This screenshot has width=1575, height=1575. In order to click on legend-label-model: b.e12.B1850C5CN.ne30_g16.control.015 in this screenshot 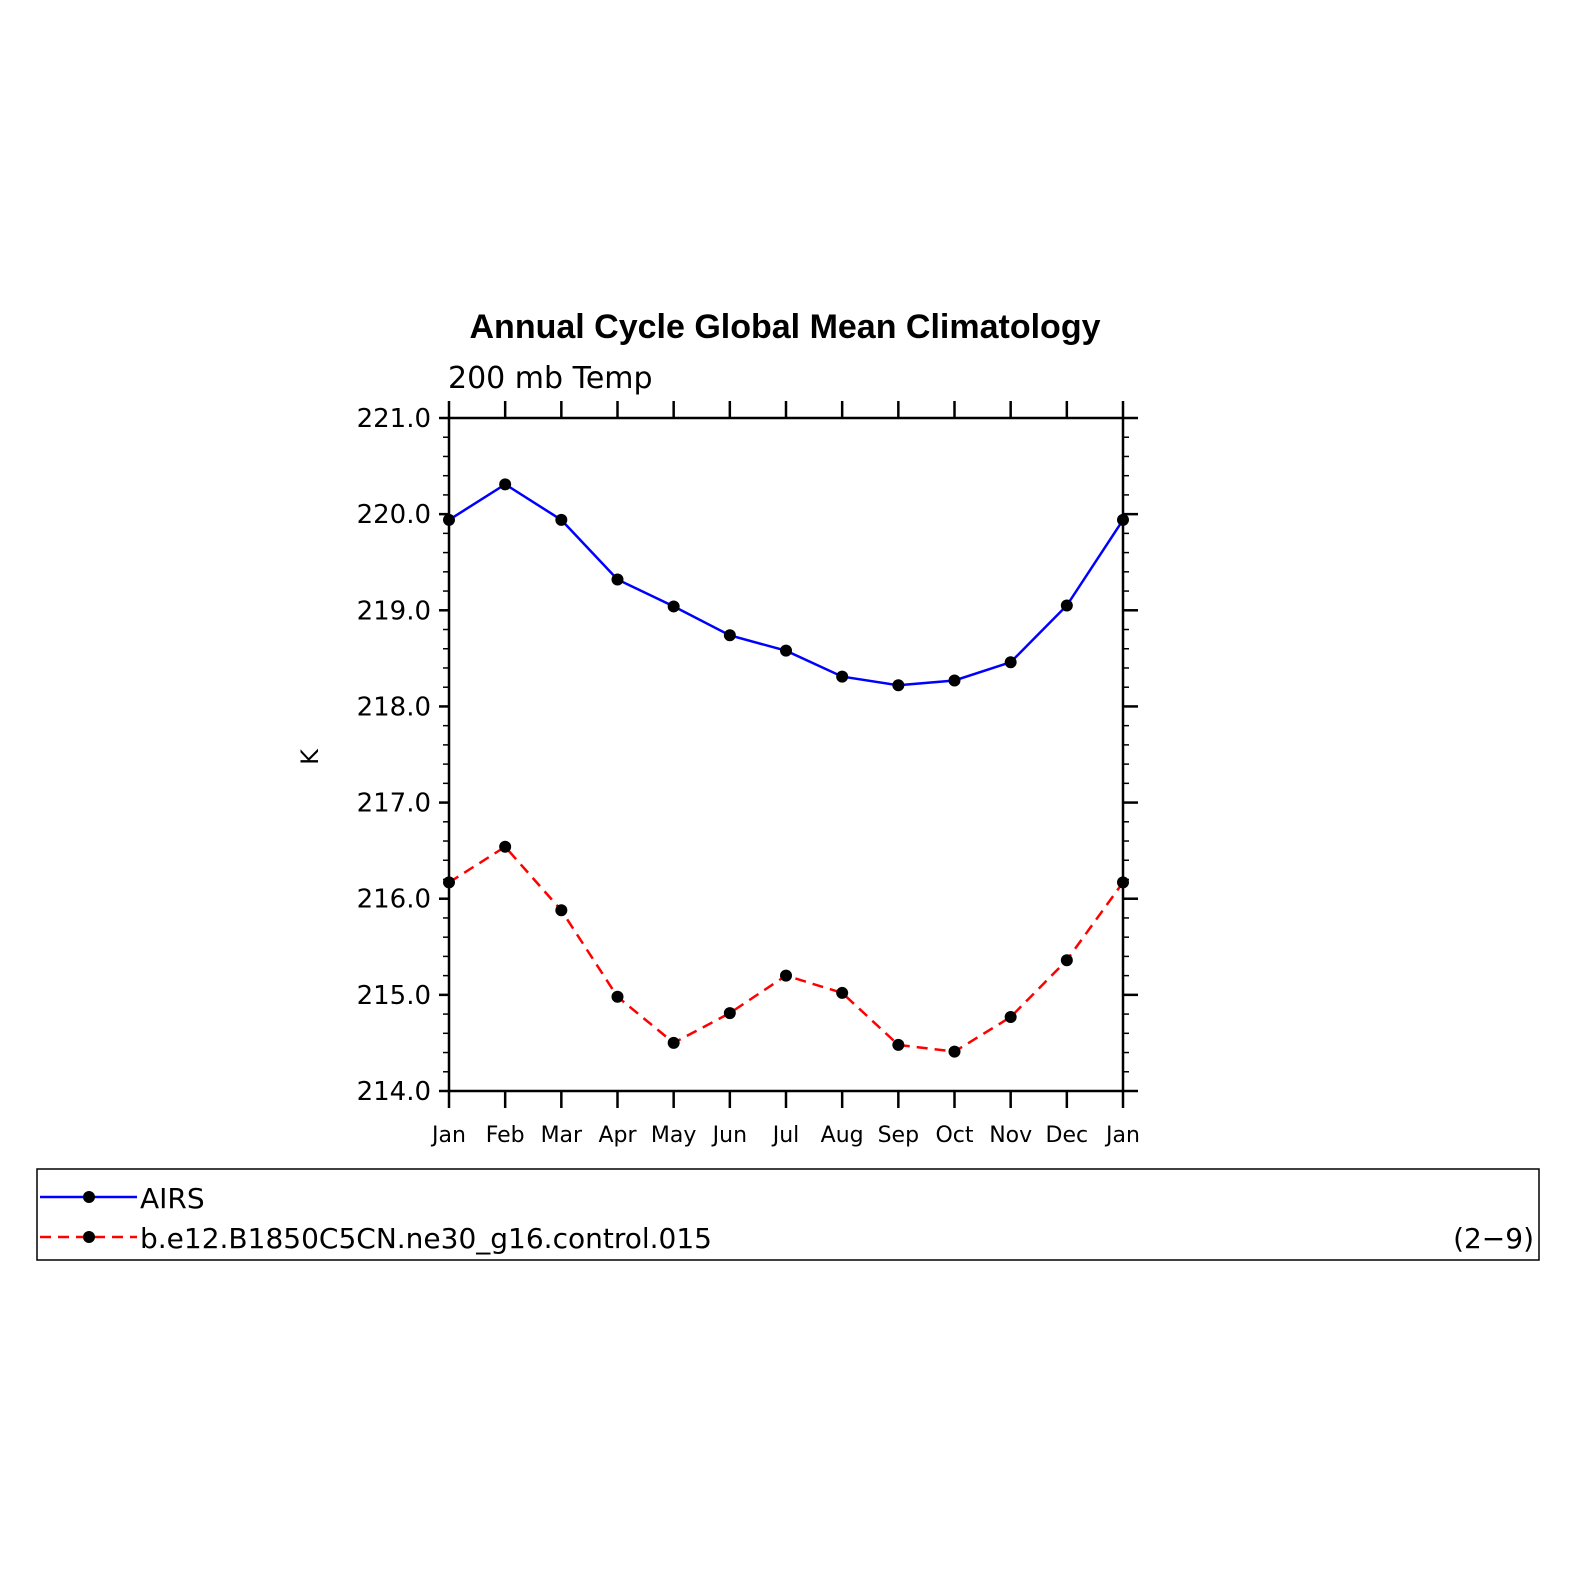, I will do `click(426, 1238)`.